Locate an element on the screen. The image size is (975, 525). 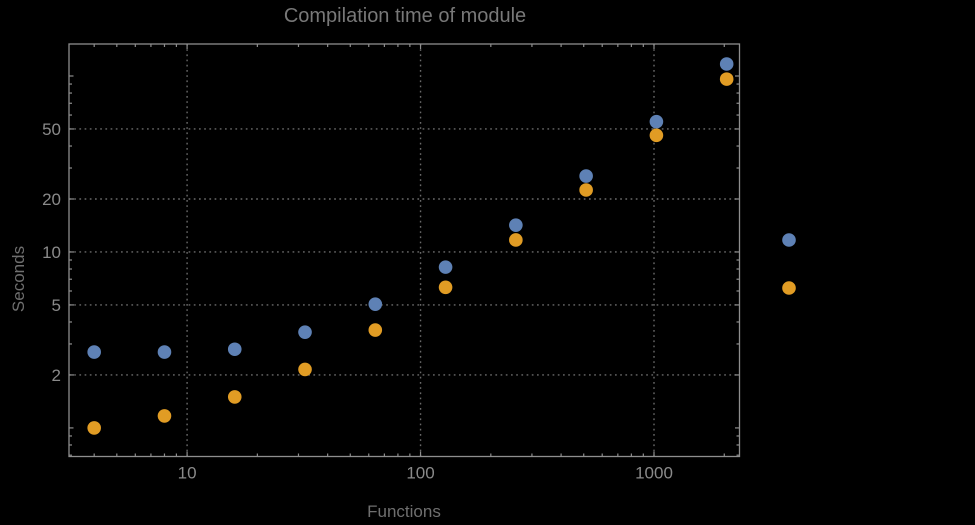
y-axis-label: Seconds is located at coordinates (18, 279).